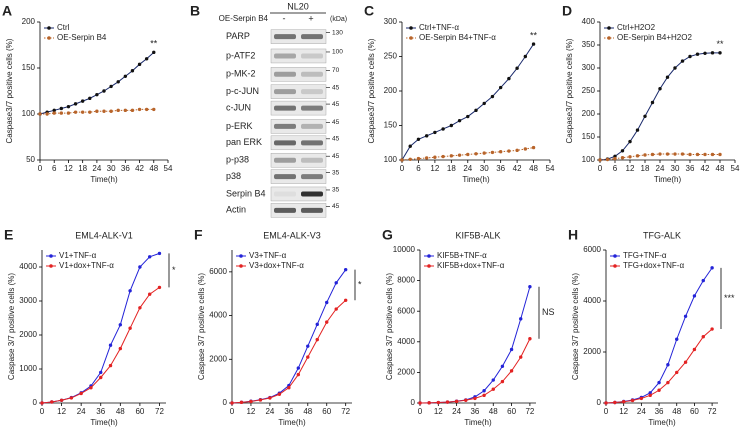 The image size is (740, 433). What do you see at coordinates (406, 280) in the screenshot?
I see `y-tick-label: 8000` at bounding box center [406, 280].